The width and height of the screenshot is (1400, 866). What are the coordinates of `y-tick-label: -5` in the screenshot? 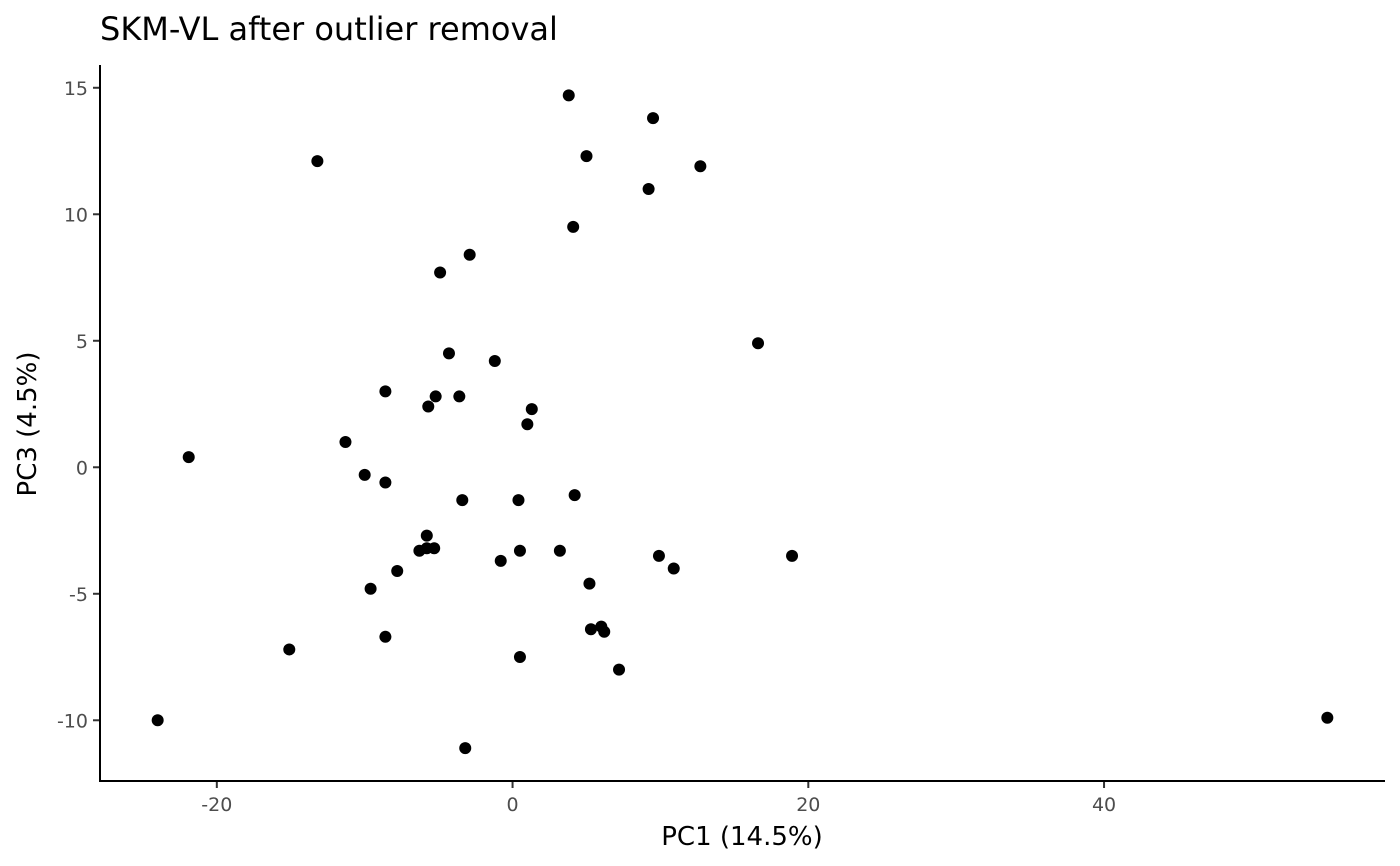 It's located at (78, 595).